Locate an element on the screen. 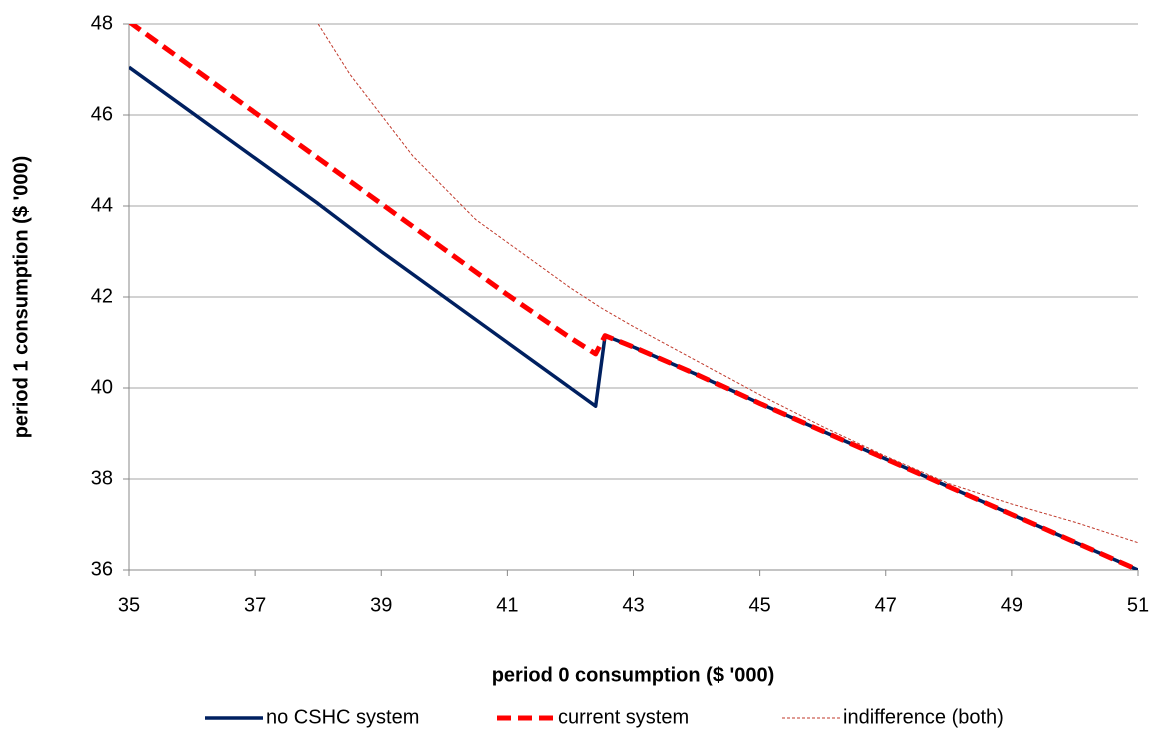 The height and width of the screenshot is (733, 1159). x-tick-label: 51 is located at coordinates (1138, 605).